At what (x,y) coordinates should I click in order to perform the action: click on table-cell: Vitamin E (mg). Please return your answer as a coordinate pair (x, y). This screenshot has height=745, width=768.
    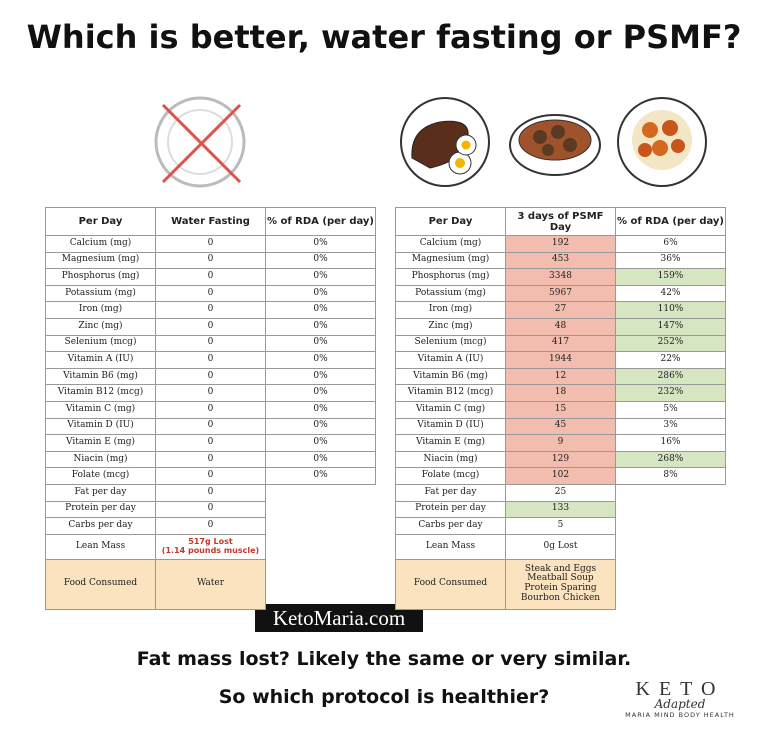
    Looking at the image, I should click on (450, 443).